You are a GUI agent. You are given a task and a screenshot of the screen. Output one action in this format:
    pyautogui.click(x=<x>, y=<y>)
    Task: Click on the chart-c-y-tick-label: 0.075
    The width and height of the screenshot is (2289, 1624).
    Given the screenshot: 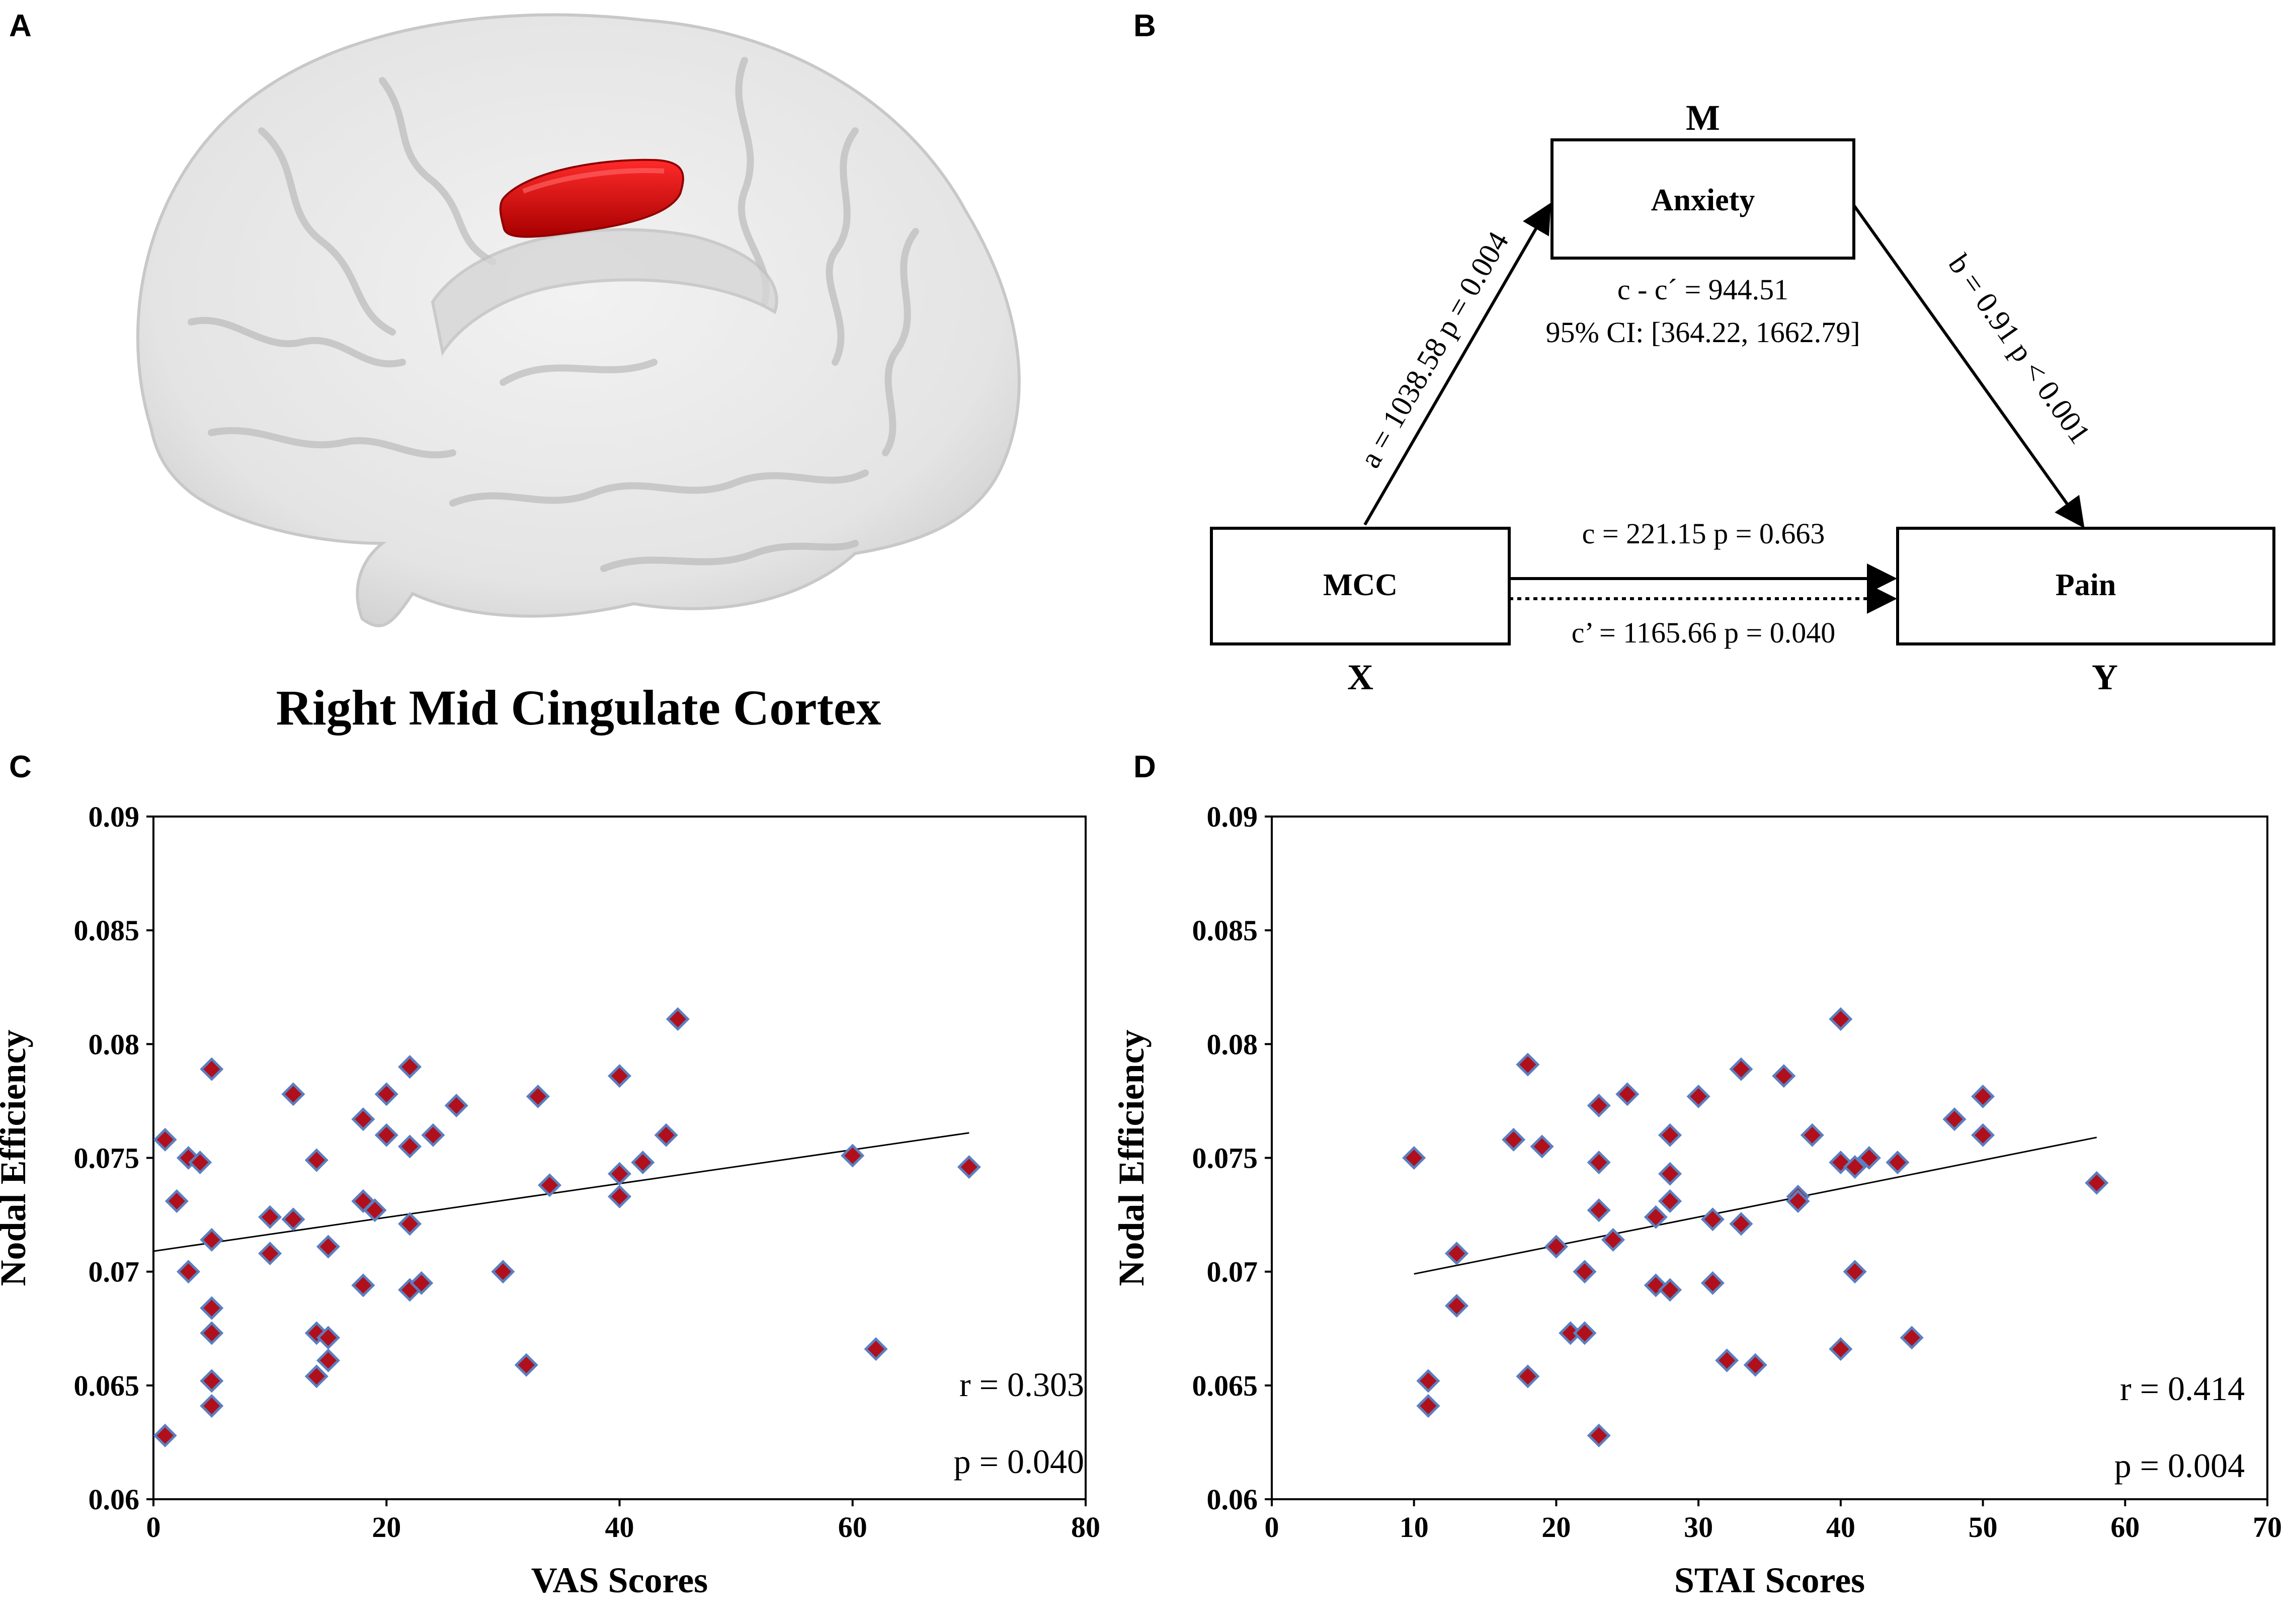 What is the action you would take?
    pyautogui.click(x=107, y=1158)
    